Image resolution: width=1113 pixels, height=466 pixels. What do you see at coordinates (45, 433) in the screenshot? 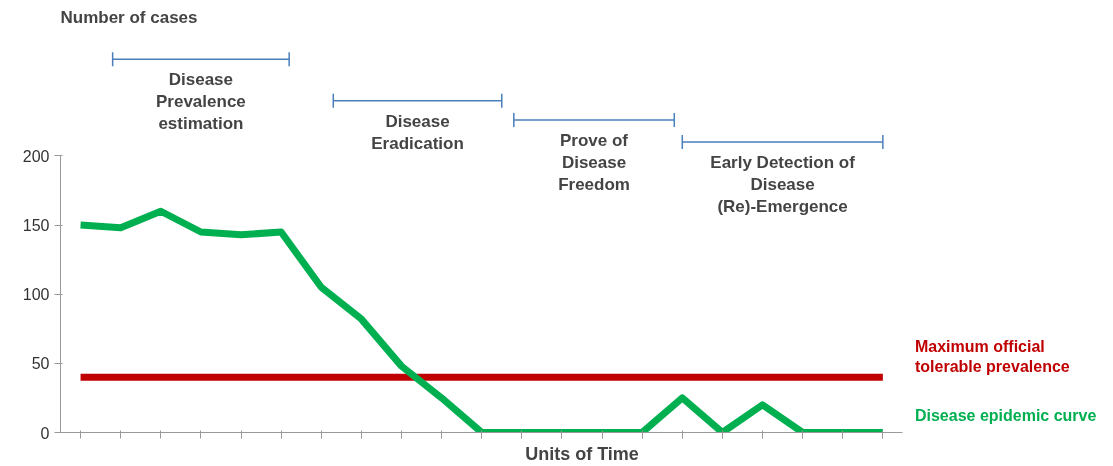
I see `y-tick-label: 0` at bounding box center [45, 433].